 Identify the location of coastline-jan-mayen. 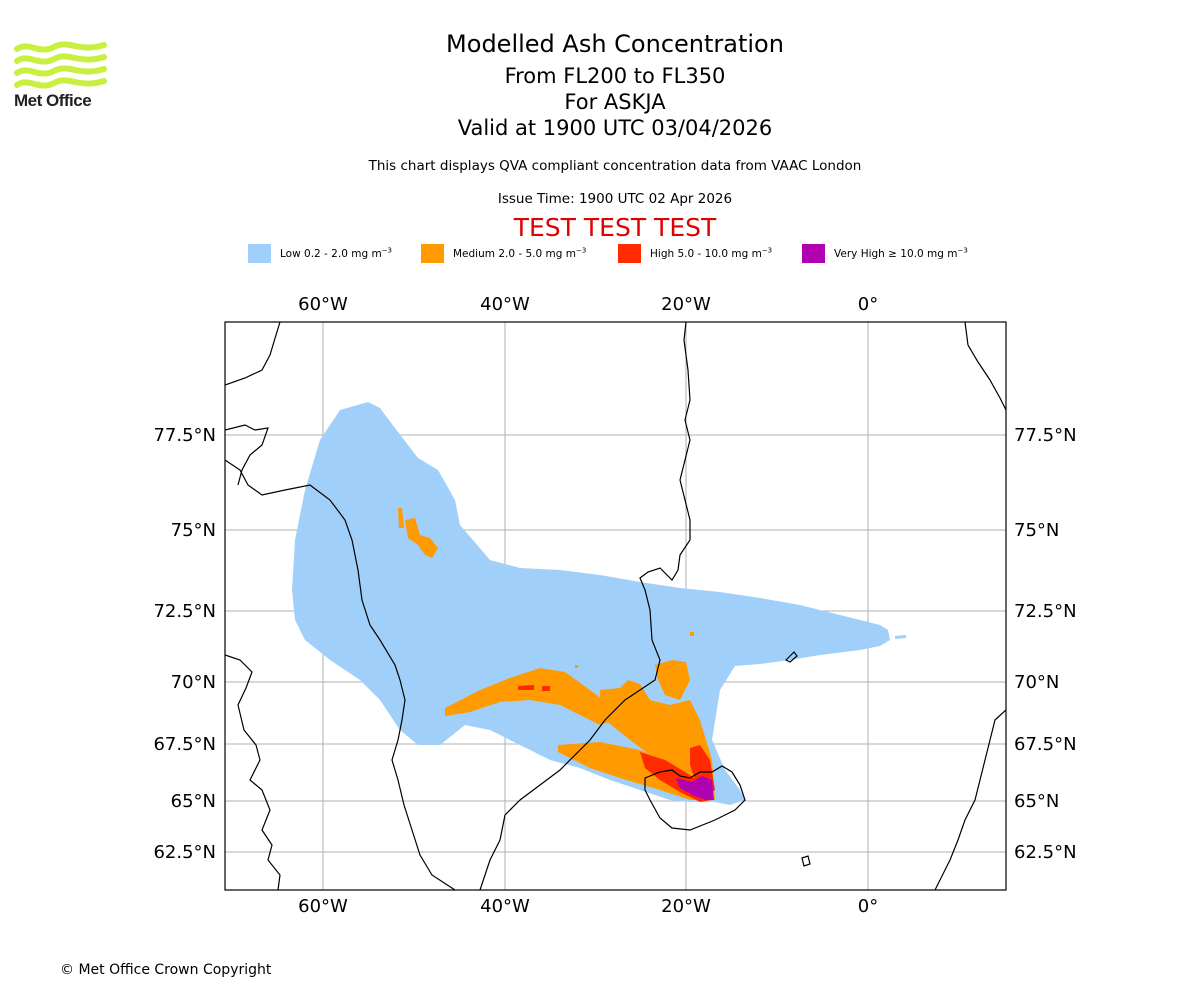
(791, 657).